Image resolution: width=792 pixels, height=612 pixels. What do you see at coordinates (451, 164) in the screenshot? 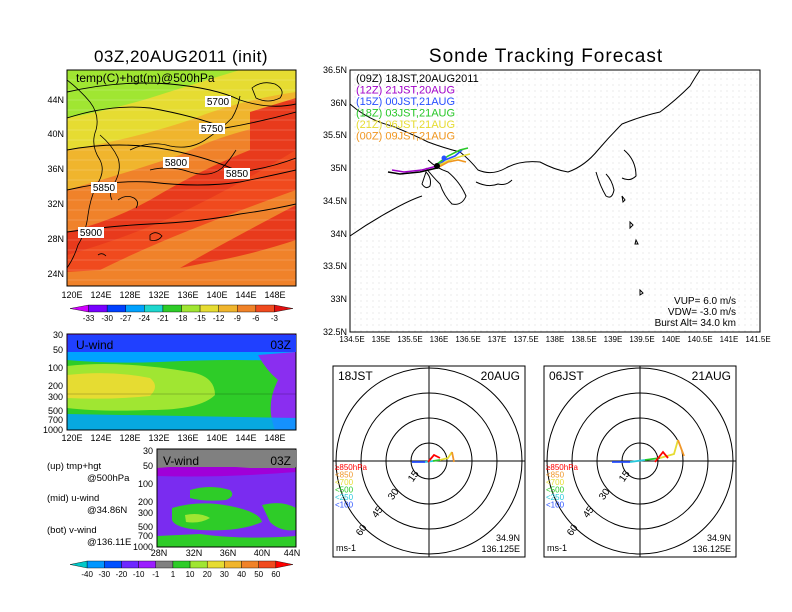
I see `track-00z` at bounding box center [451, 164].